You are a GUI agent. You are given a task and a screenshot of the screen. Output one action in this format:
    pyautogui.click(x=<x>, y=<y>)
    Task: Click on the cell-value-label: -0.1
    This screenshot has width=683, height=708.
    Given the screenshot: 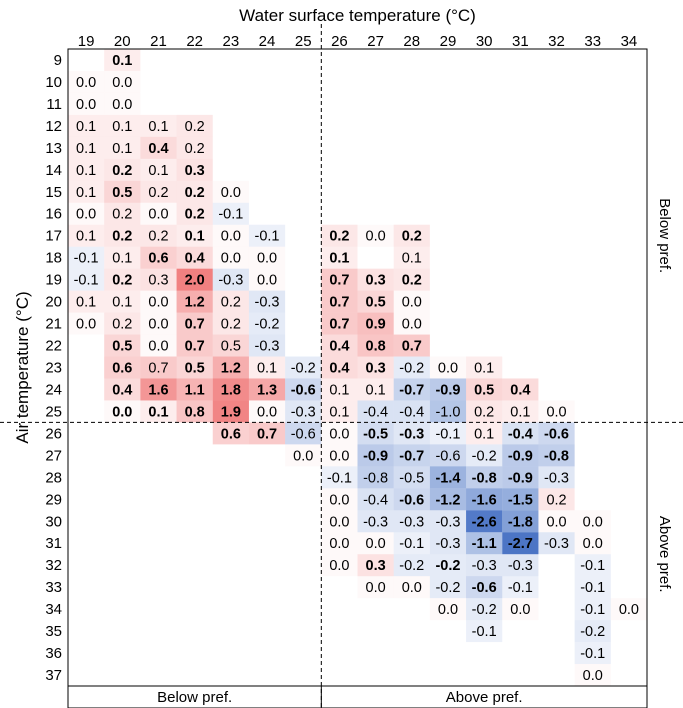 What is the action you would take?
    pyautogui.click(x=447, y=434)
    